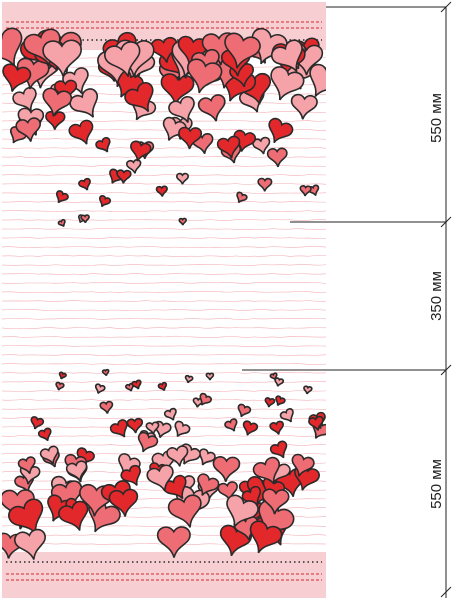  I want to click on tick-top, so click(446, 7).